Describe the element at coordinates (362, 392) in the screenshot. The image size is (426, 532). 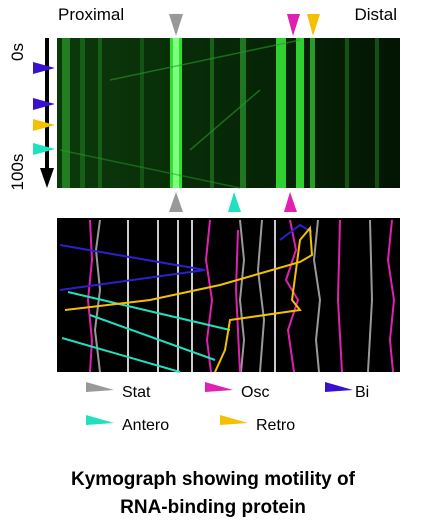
I see `legend-label: Bi` at that location.